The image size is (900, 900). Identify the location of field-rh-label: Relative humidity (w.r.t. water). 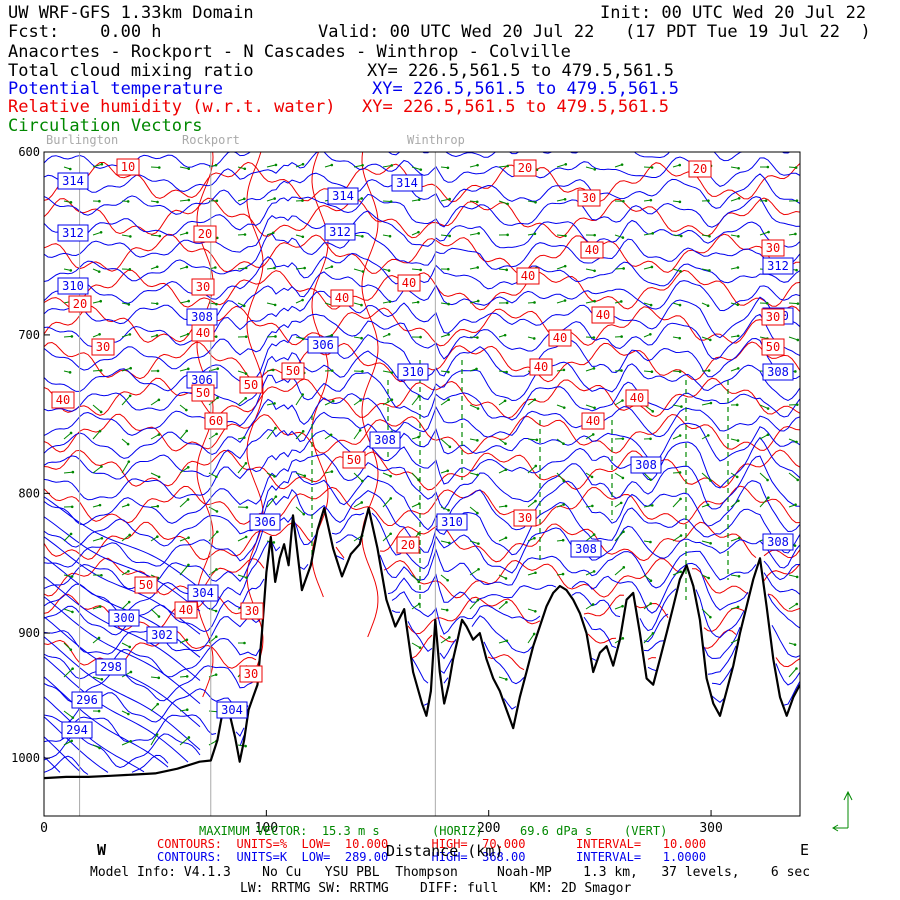
(172, 107).